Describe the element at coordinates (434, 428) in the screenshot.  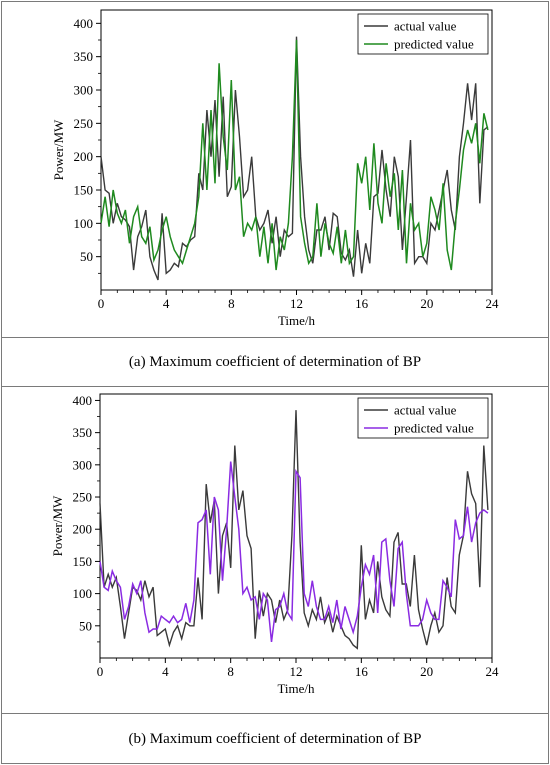
I see `chart-b-legend-label-predicted: predicted value` at that location.